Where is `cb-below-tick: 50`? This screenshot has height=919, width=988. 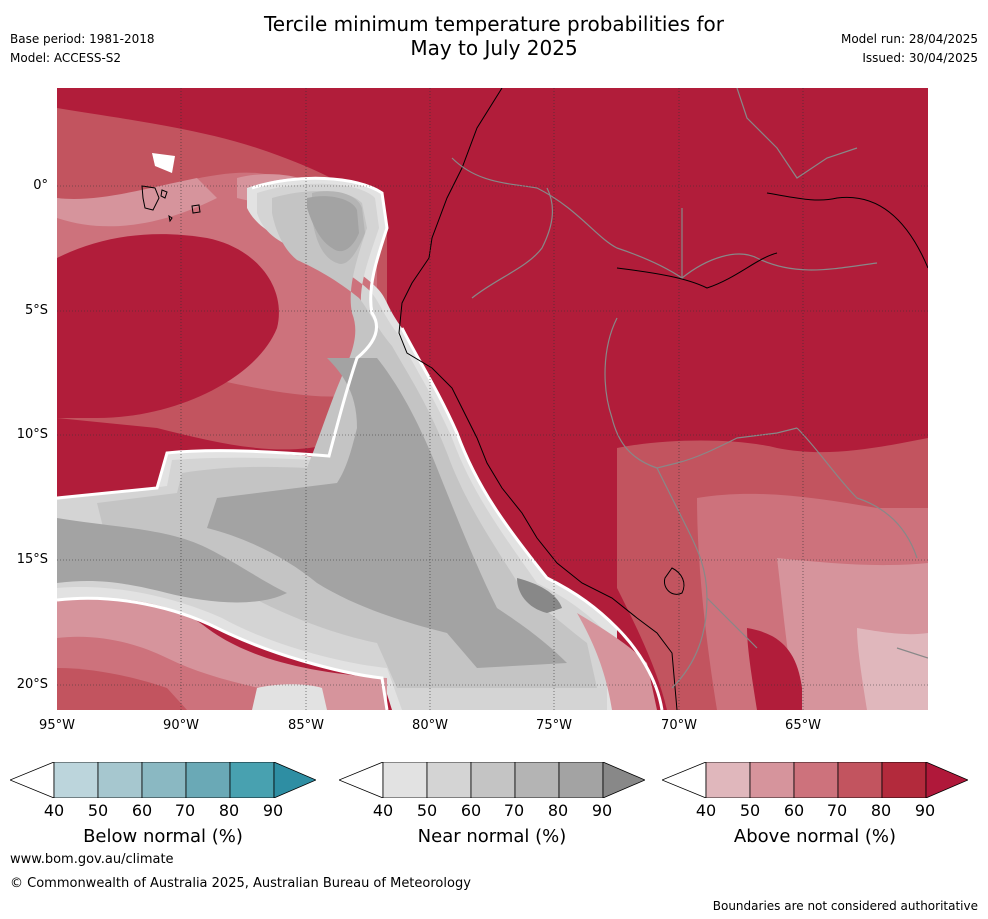 cb-below-tick: 50 is located at coordinates (98, 810).